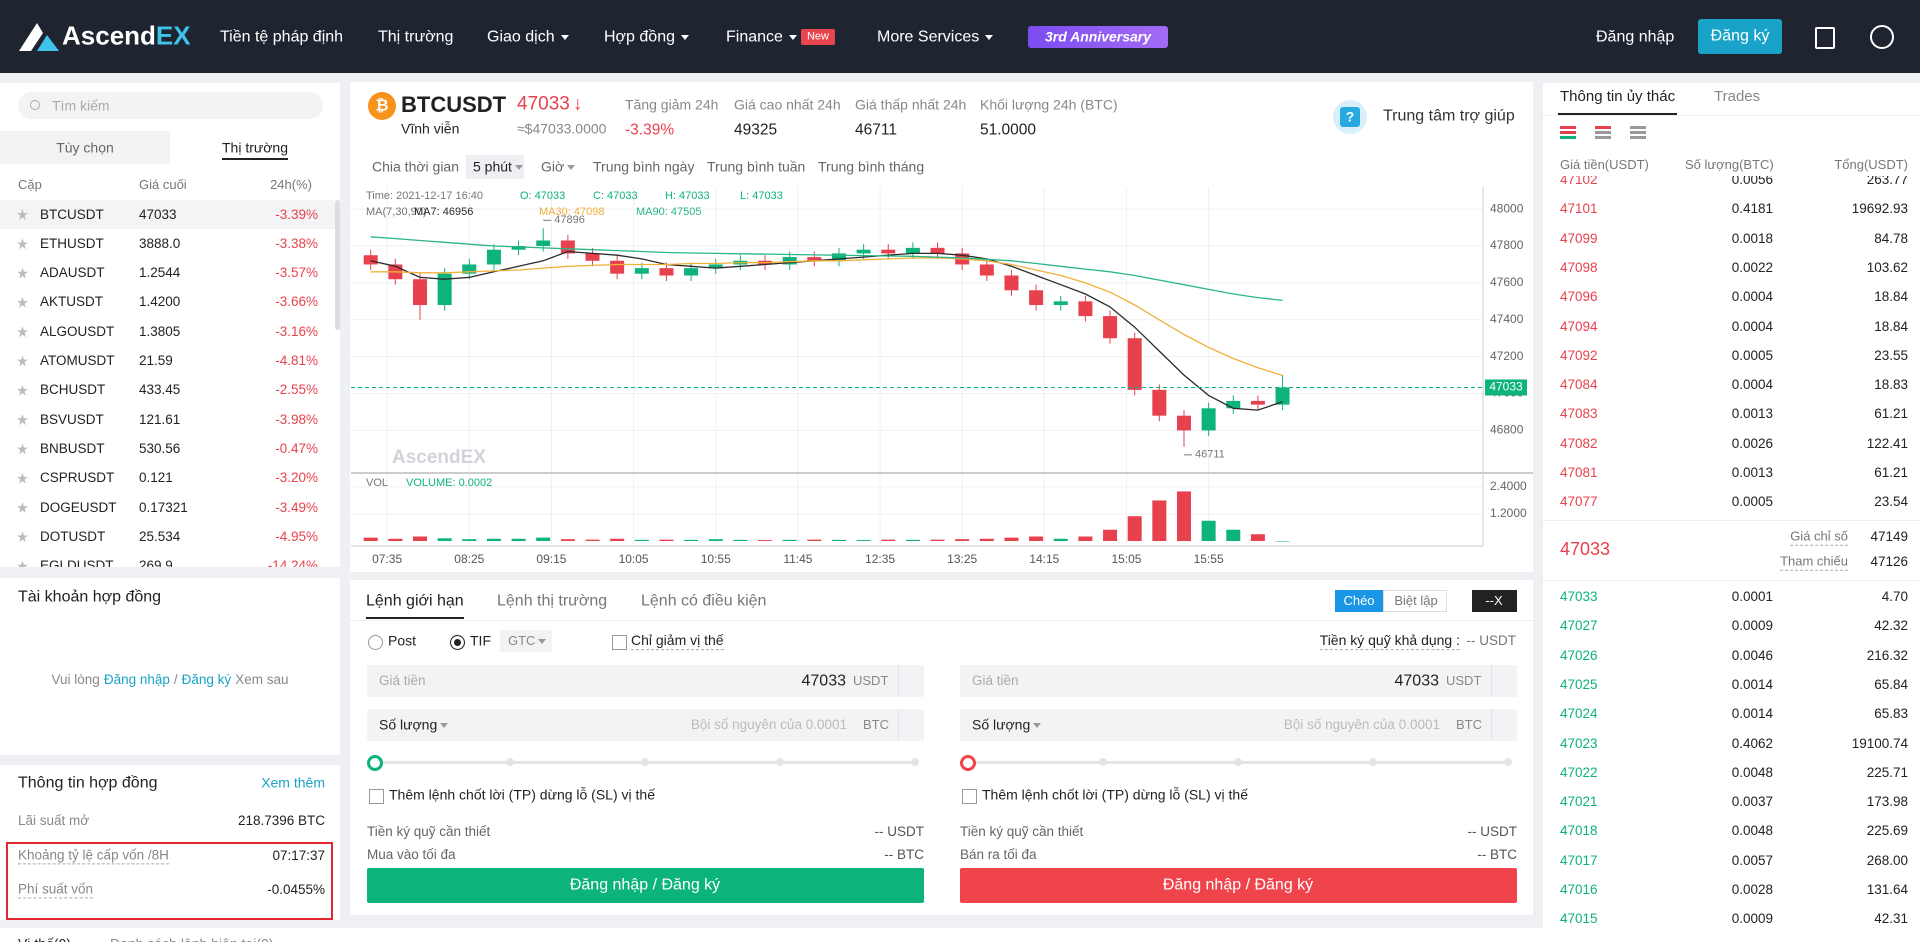 The image size is (1920, 942). Describe the element at coordinates (1579, 889) in the screenshot. I see `book-price: 47016` at that location.